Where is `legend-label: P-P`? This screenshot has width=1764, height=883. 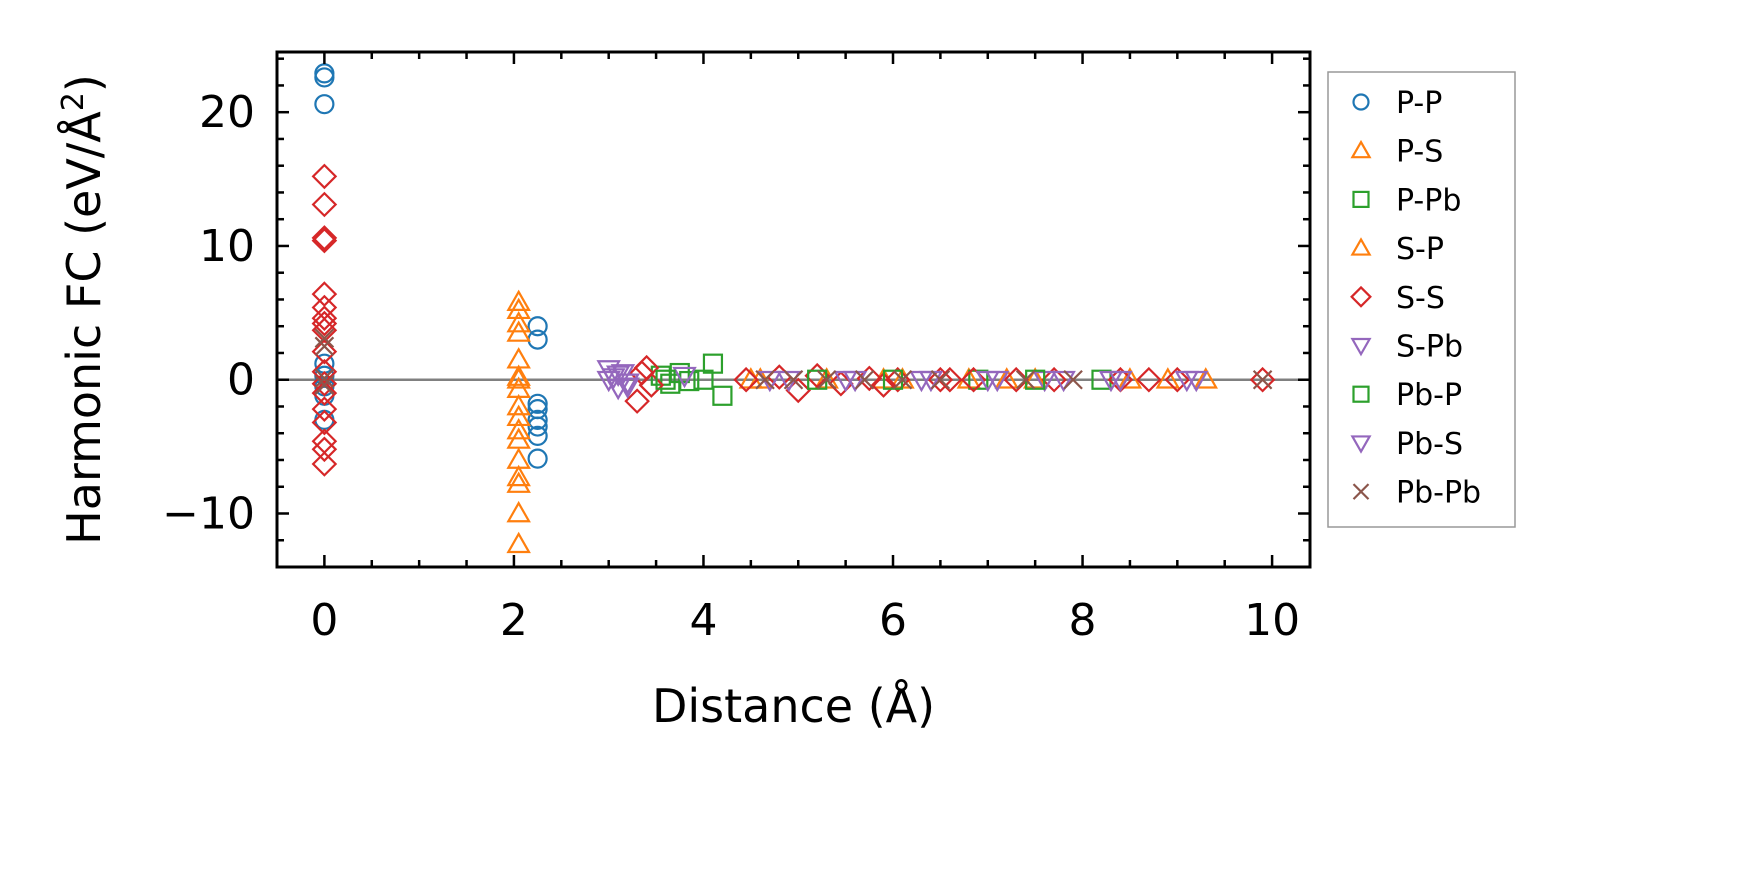 legend-label: P-P is located at coordinates (1419, 103).